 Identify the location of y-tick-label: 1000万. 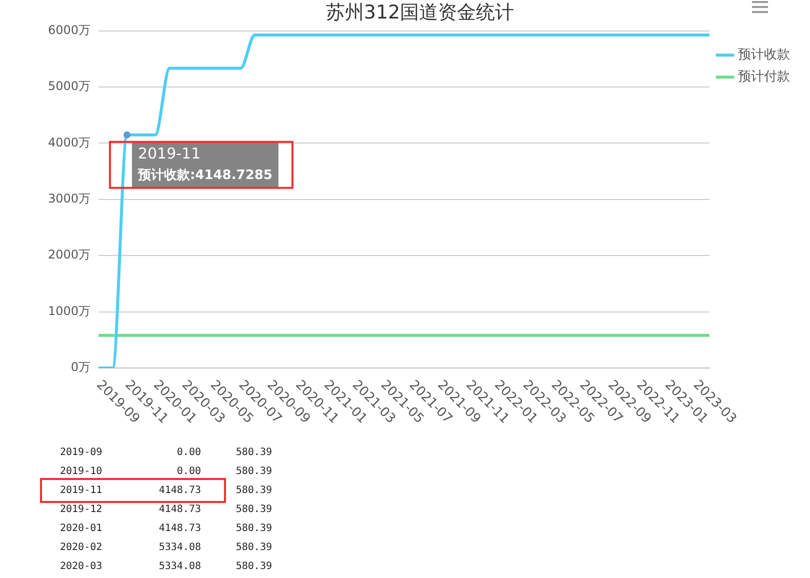
(69, 311).